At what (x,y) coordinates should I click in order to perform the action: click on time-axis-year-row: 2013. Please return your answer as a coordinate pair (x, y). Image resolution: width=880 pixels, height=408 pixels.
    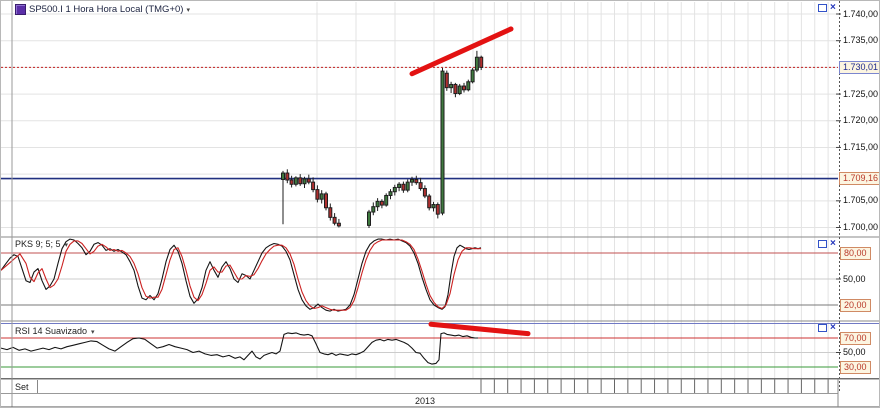
    Looking at the image, I should click on (425, 400).